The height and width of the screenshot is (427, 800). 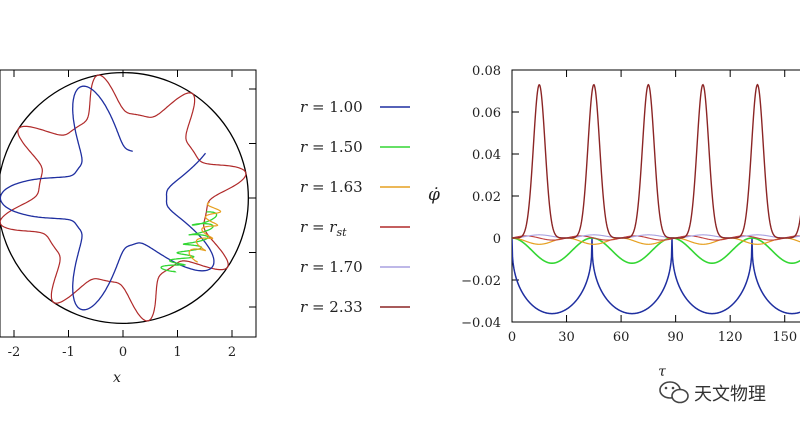 I want to click on x-tick-label: 60, so click(x=621, y=337).